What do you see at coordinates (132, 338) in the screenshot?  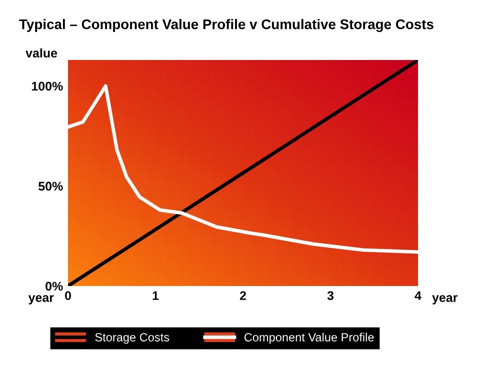 I see `legend-label: Storage Costs` at bounding box center [132, 338].